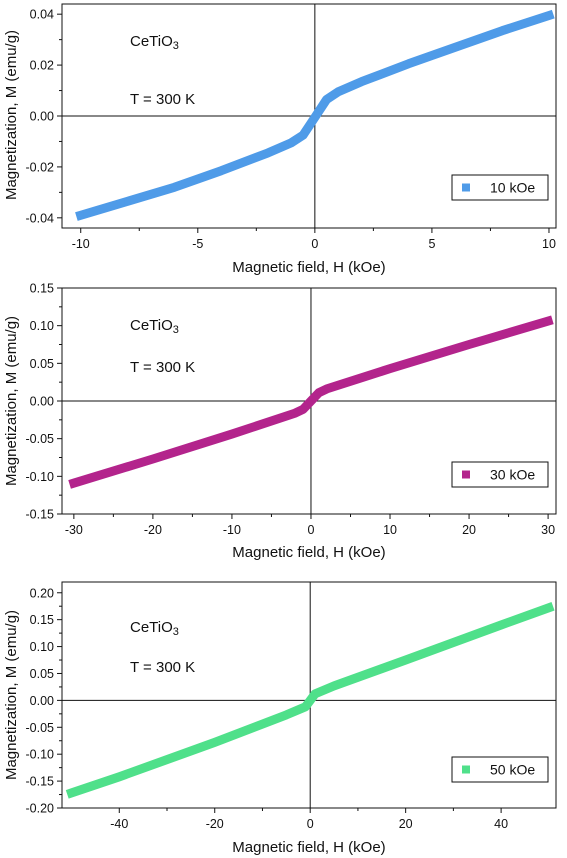  What do you see at coordinates (431, 244) in the screenshot?
I see `x-tick-label: 5` at bounding box center [431, 244].